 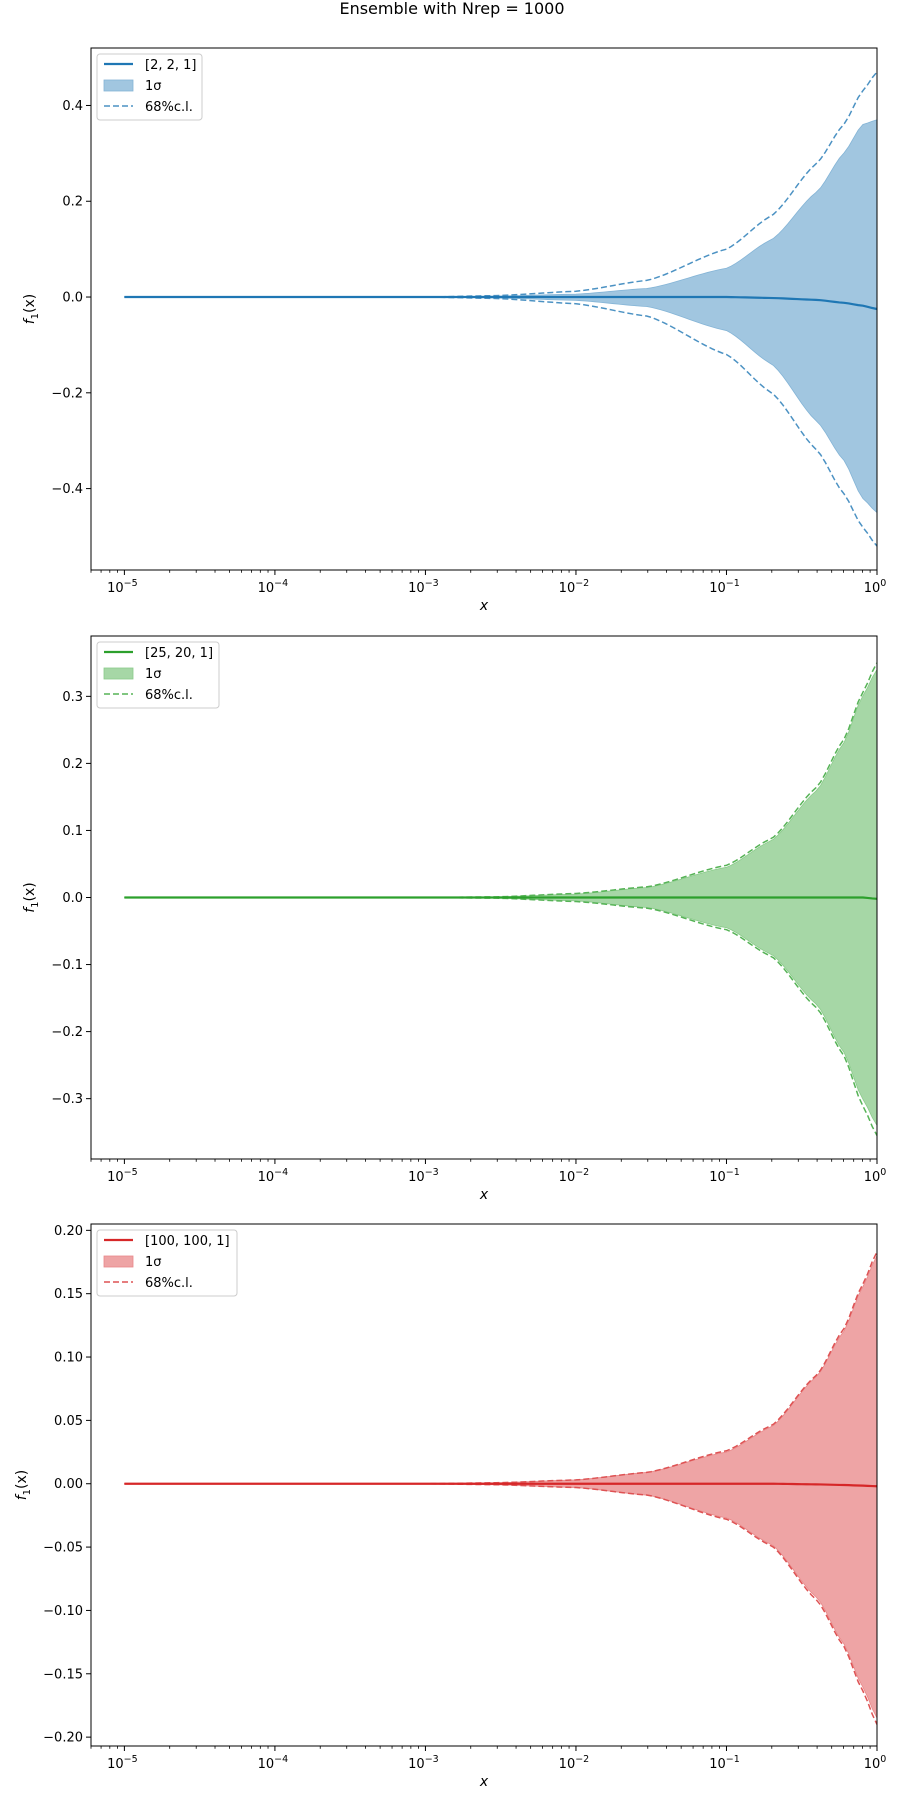 What do you see at coordinates (171, 65) in the screenshot?
I see `legend-label-mean: [2, 2, 1]` at bounding box center [171, 65].